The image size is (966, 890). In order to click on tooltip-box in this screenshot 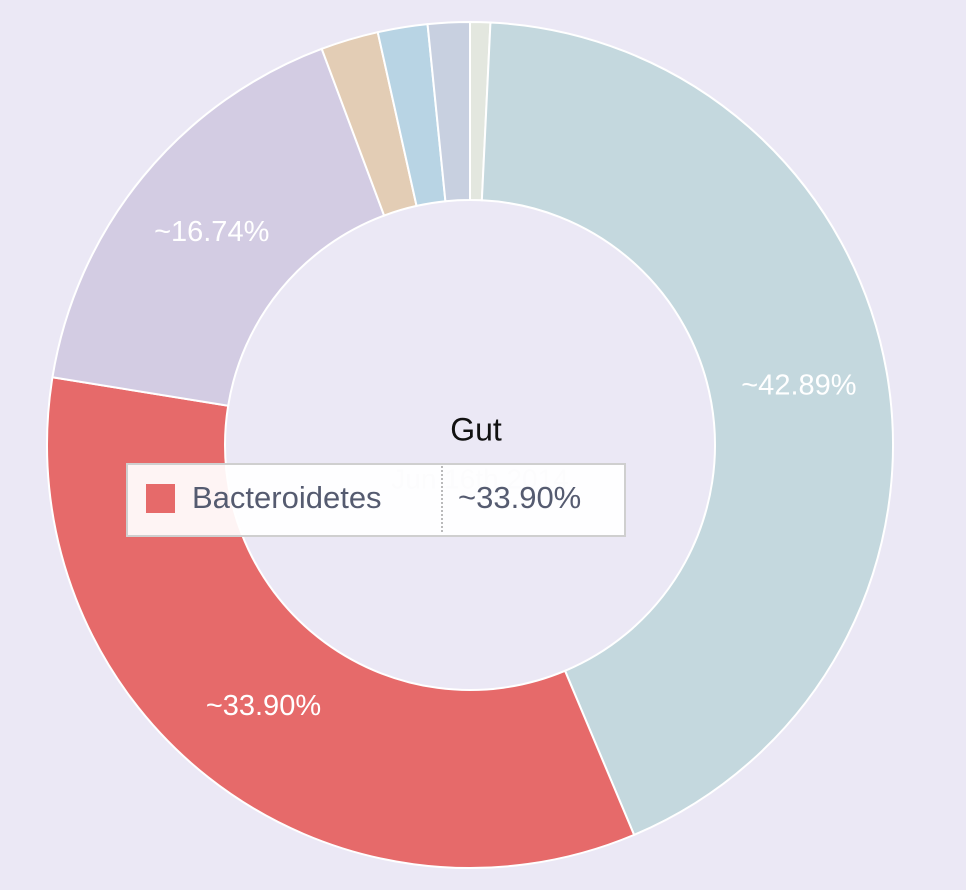, I will do `click(376, 500)`.